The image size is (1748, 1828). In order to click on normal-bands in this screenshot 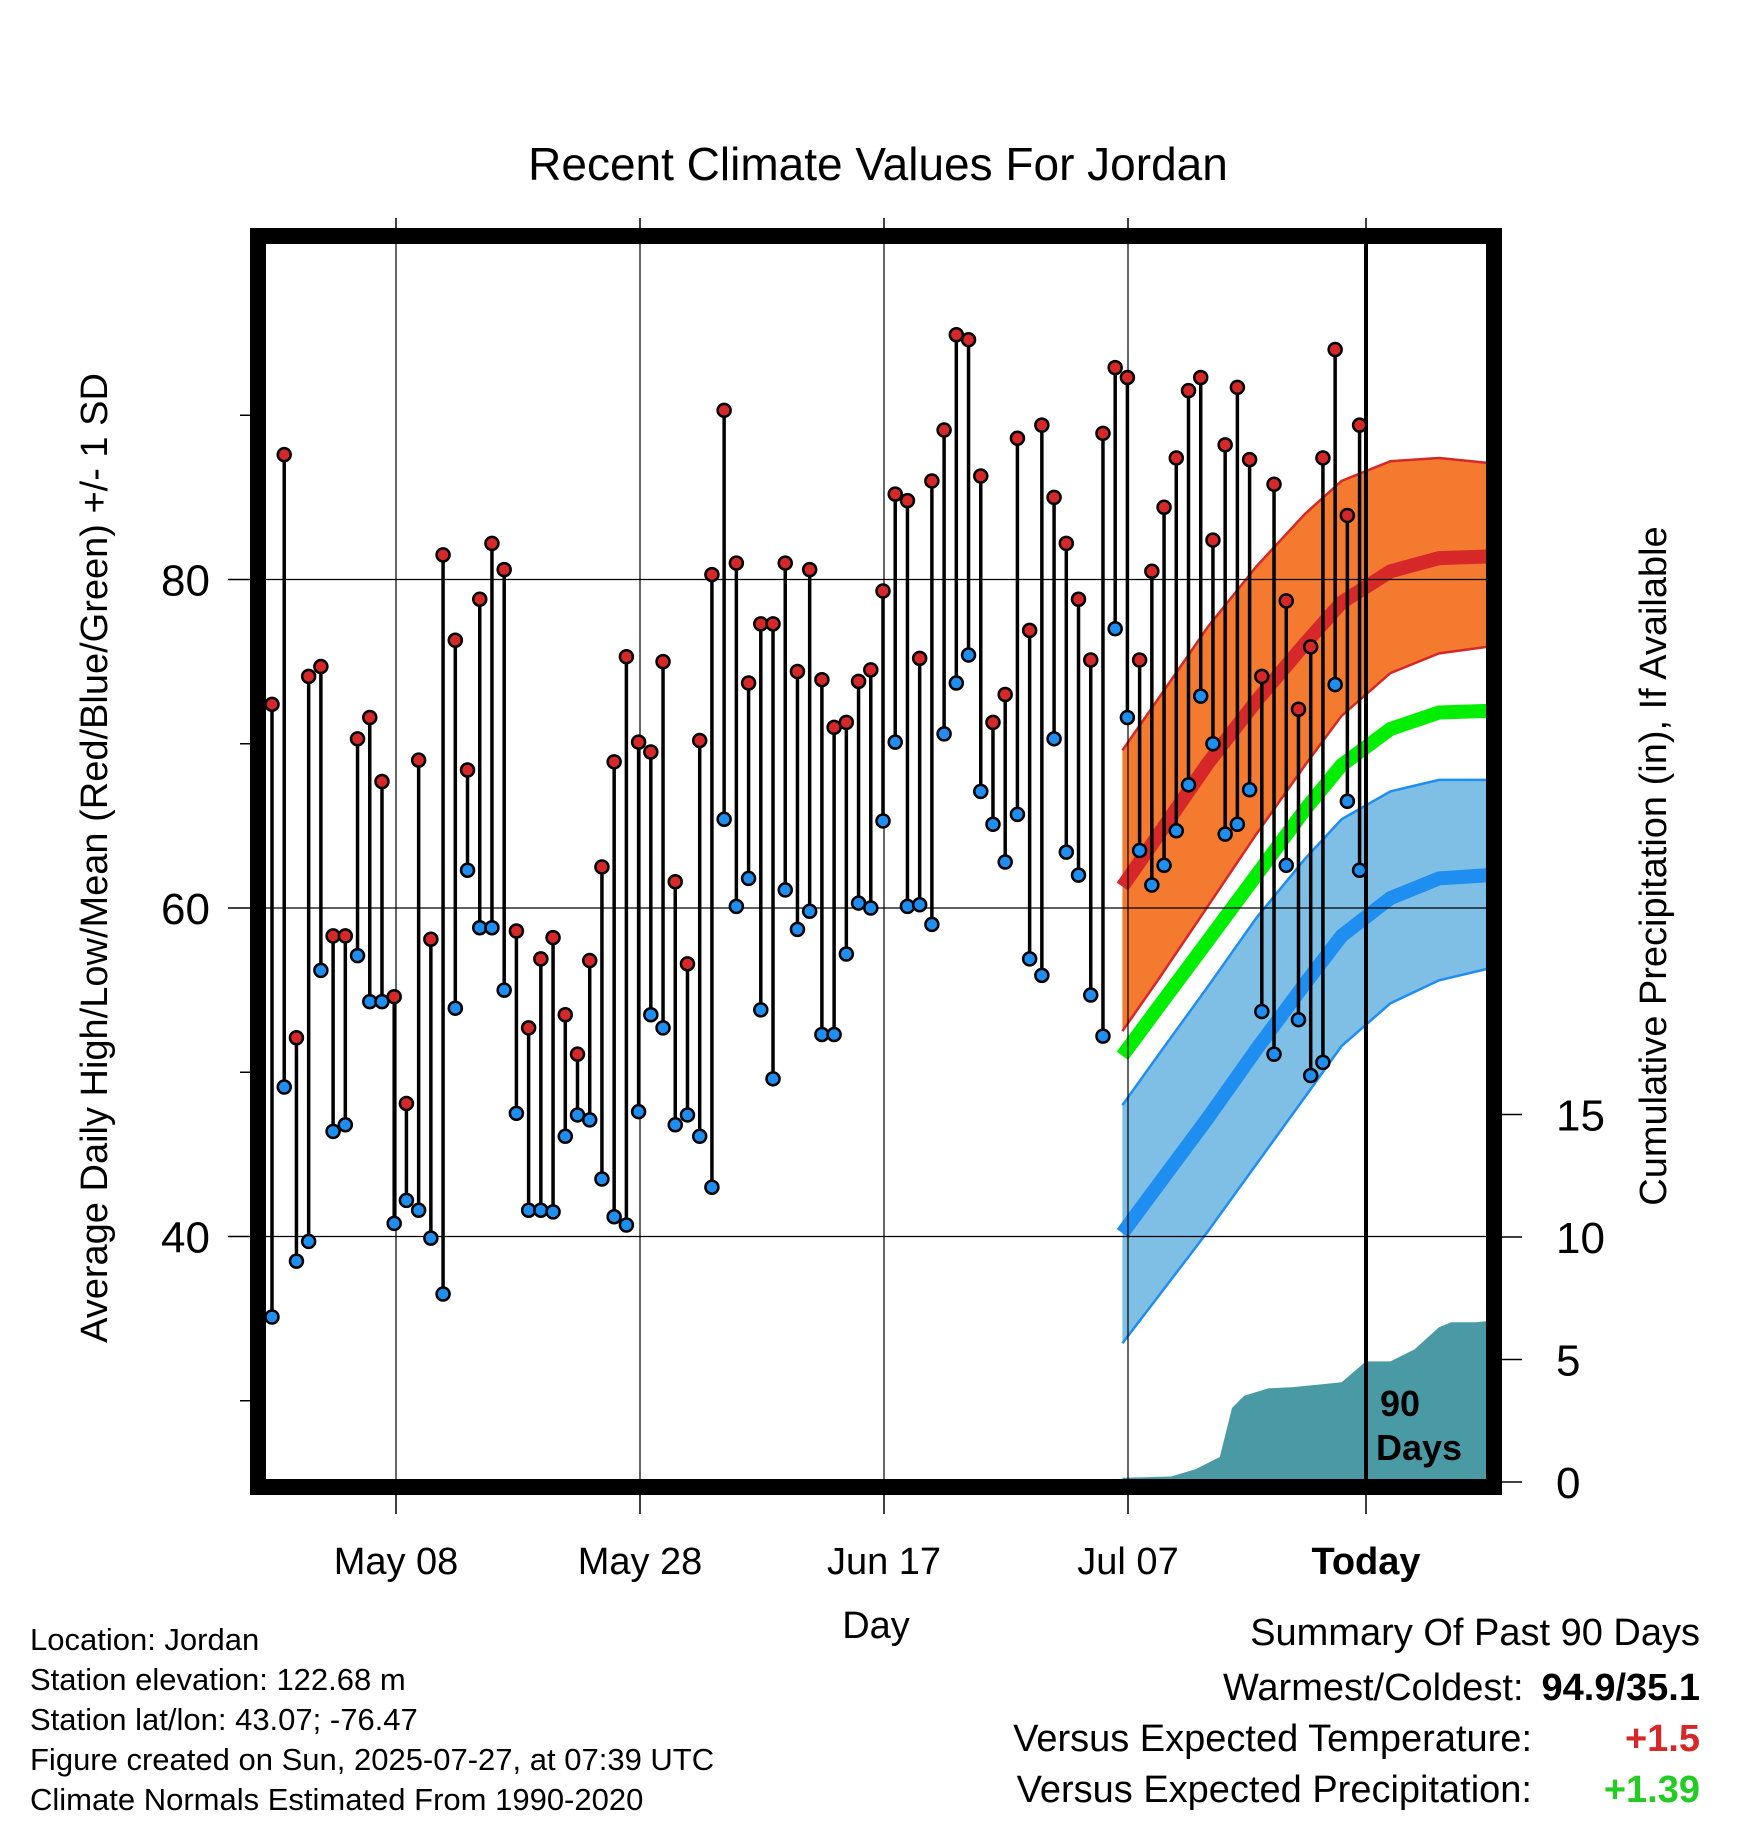, I will do `click(1302, 900)`.